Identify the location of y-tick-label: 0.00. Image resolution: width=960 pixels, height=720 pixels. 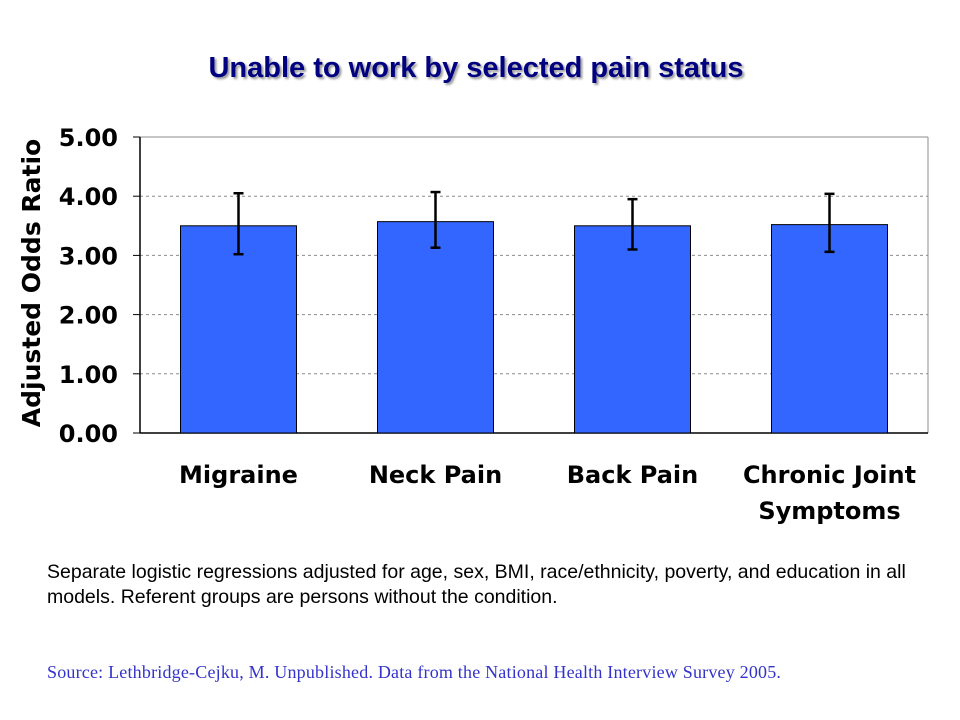
(88, 434).